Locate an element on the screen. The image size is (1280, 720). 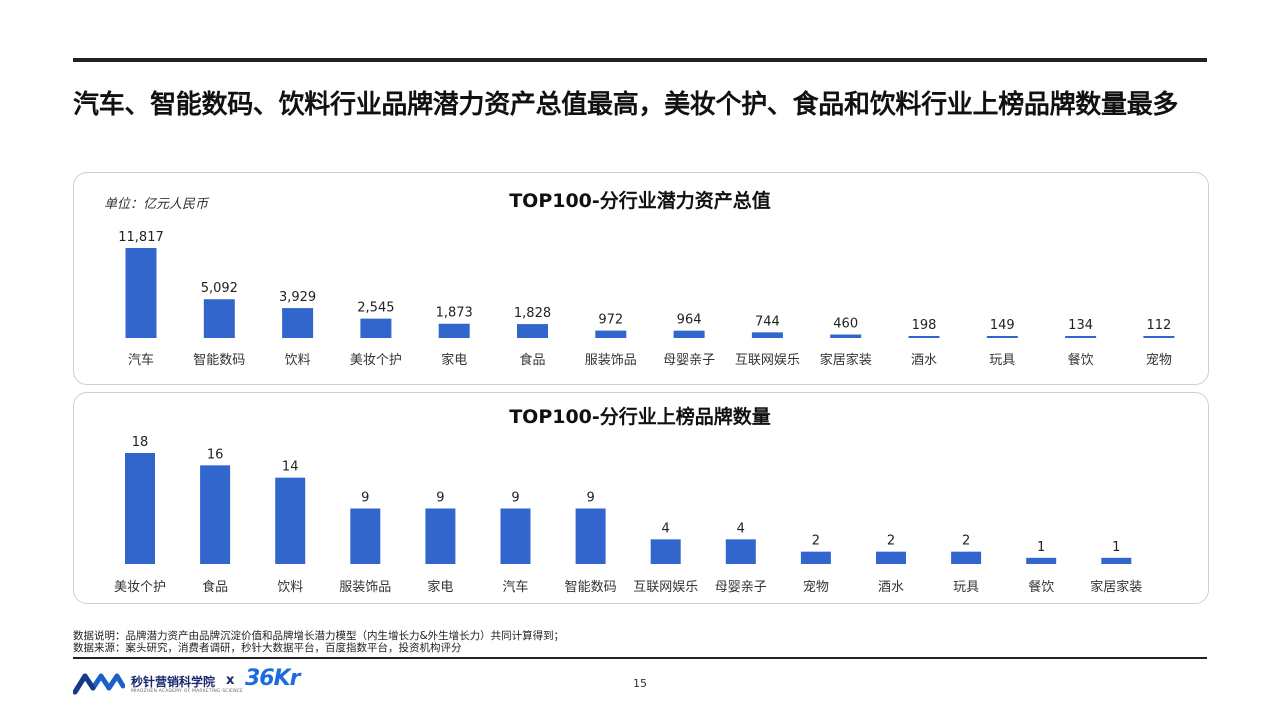
category-label-count-2: 饮料 is located at coordinates (290, 587).